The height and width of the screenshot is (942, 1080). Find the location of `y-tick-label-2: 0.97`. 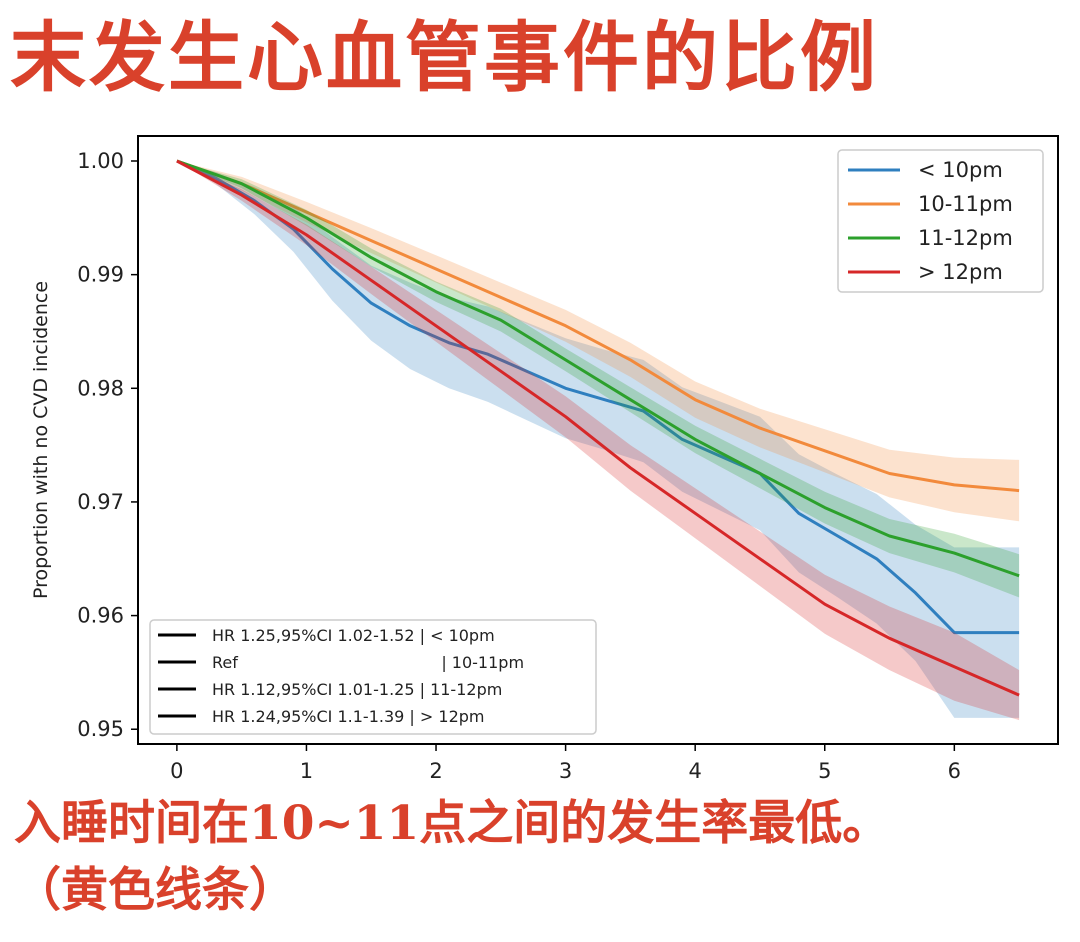

y-tick-label-2: 0.97 is located at coordinates (100, 502).